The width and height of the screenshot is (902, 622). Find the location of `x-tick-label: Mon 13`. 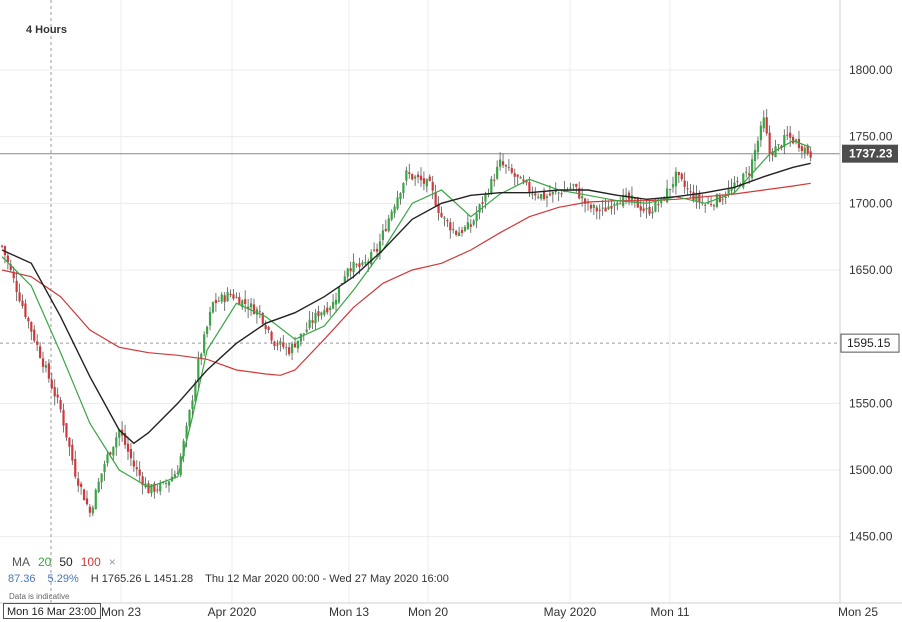

x-tick-label: Mon 13 is located at coordinates (349, 612).